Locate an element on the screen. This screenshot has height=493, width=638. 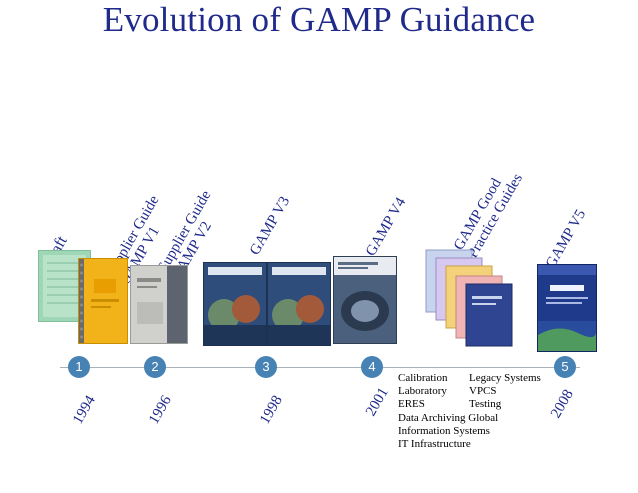
category-item: VPCS is located at coordinates (483, 391).